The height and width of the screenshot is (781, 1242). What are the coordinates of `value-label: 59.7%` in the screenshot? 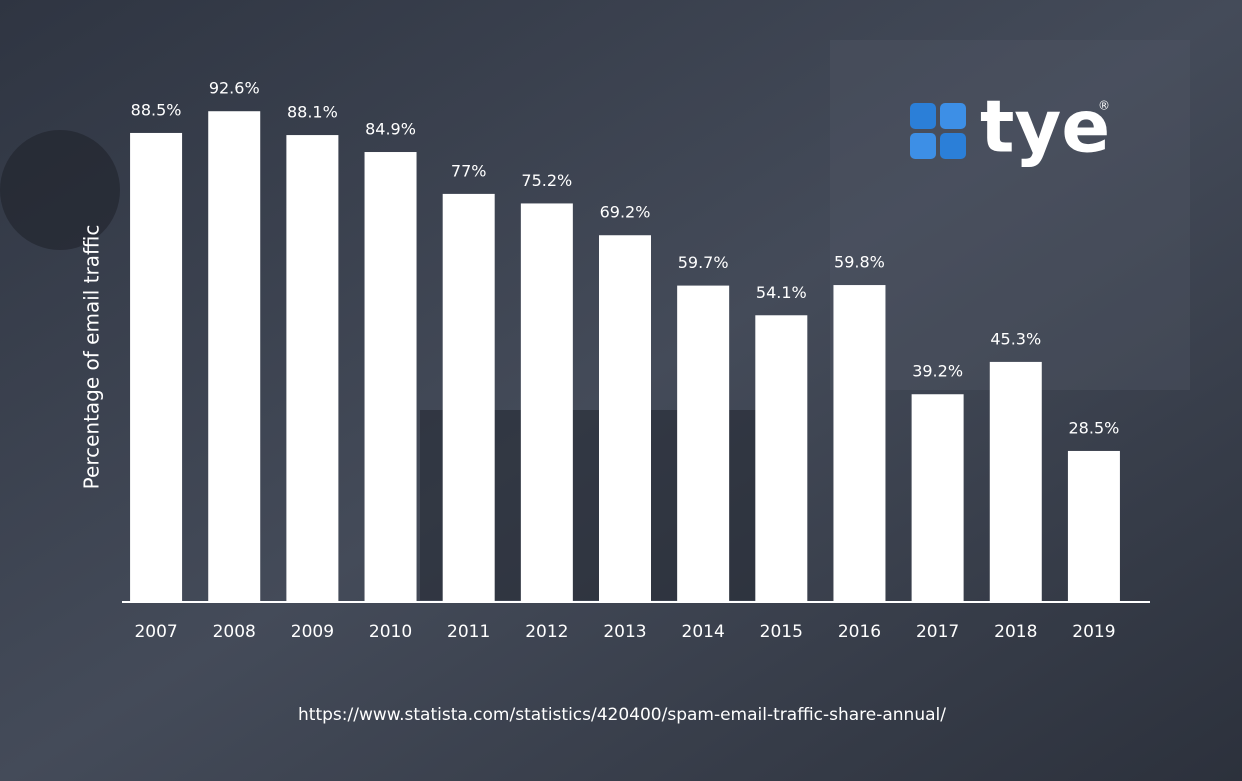 It's located at (703, 262).